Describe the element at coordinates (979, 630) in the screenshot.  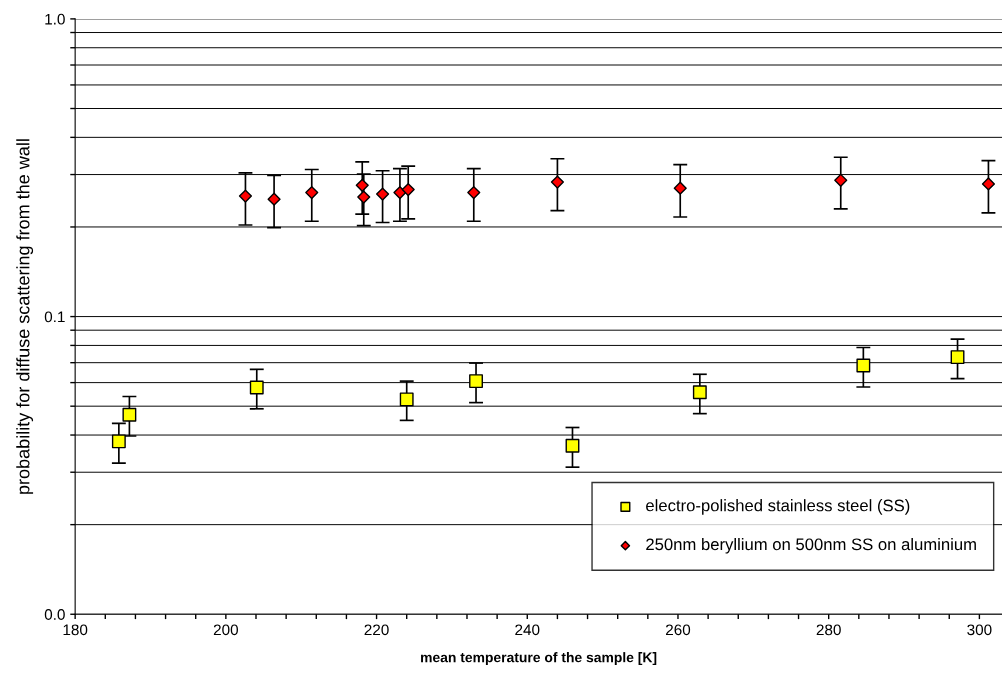
I see `x-tick-label: 300` at that location.